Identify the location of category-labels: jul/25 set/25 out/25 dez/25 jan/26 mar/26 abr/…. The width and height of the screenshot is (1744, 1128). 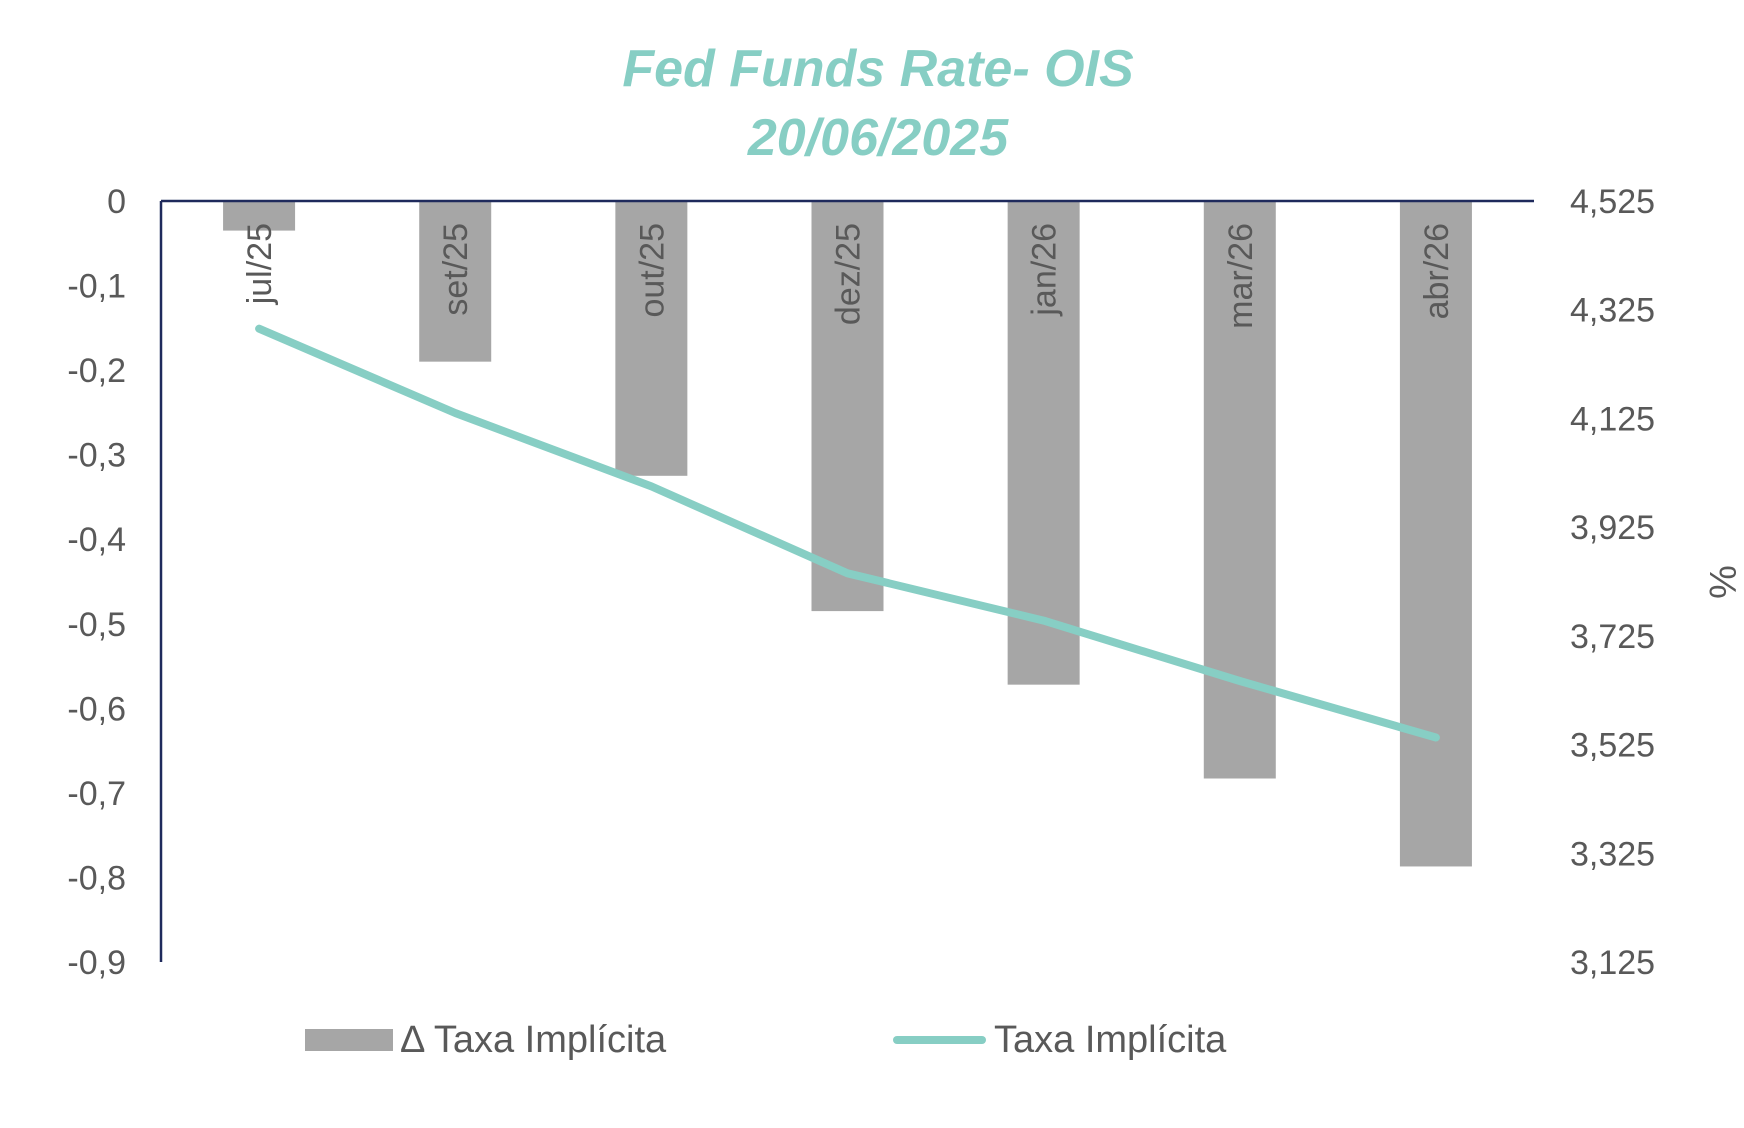
(848, 276).